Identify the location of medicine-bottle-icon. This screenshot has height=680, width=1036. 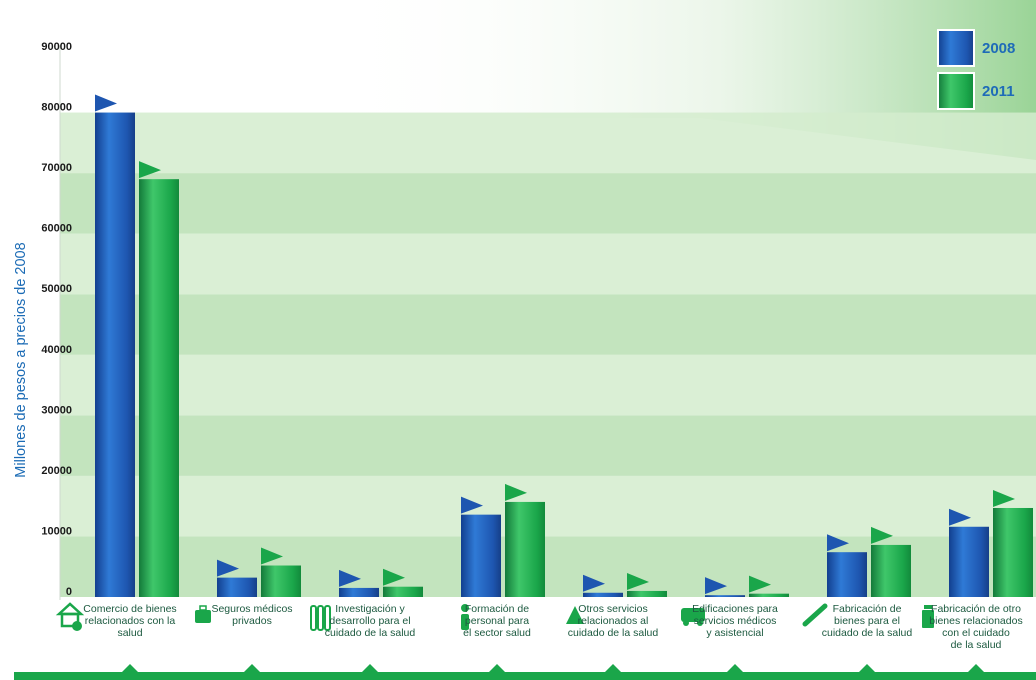
(928, 616).